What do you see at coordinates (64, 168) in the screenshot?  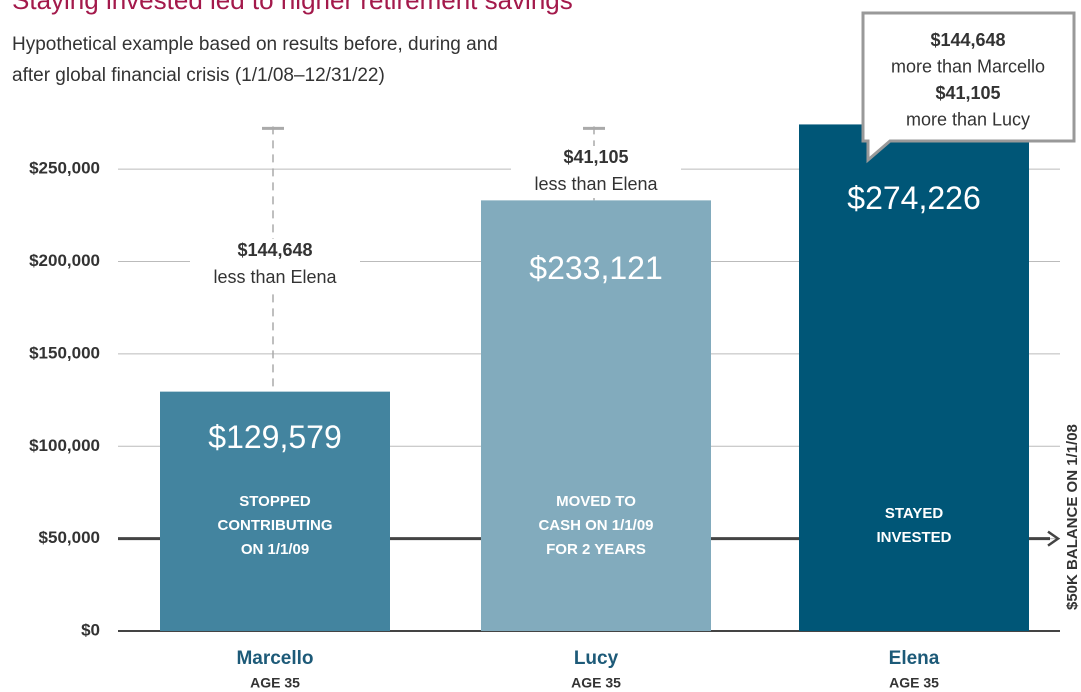 I see `y-tick-label: $250,000` at bounding box center [64, 168].